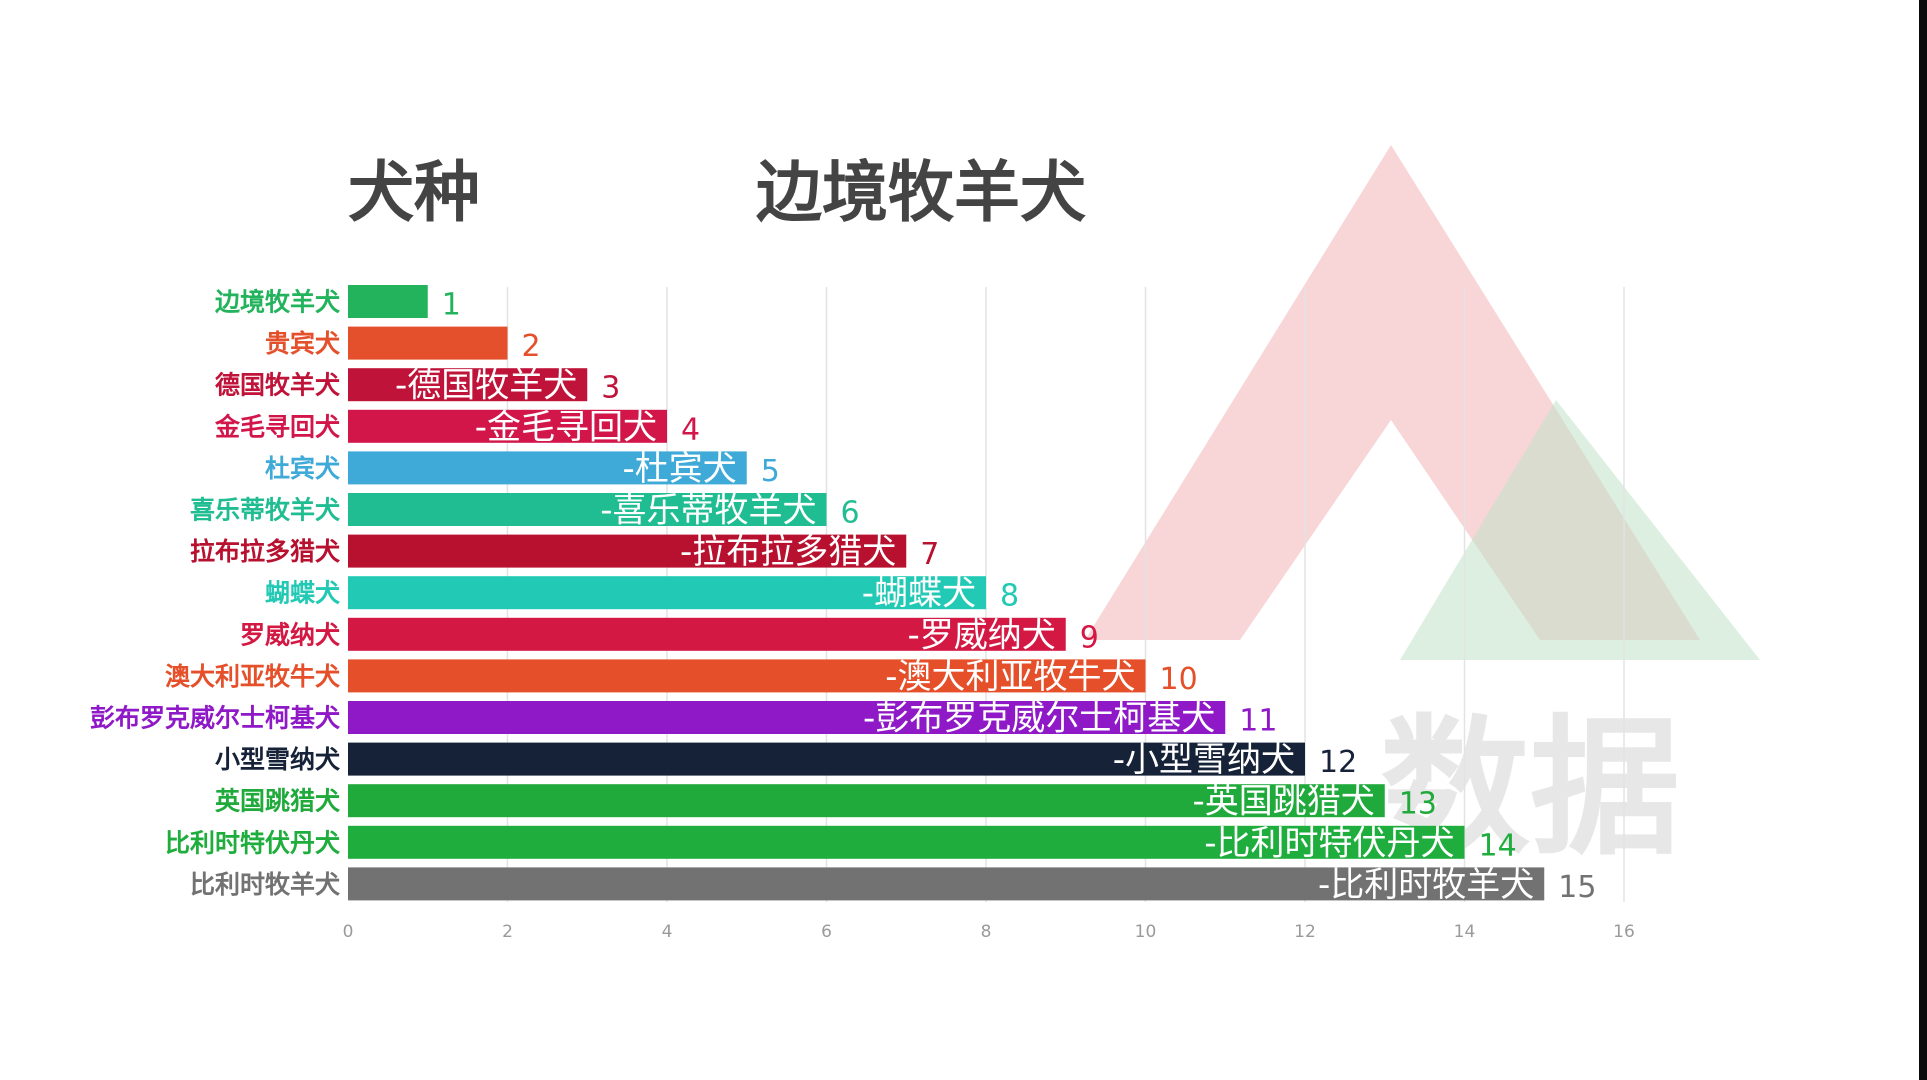 This screenshot has width=1927, height=1080. Describe the element at coordinates (348, 932) in the screenshot. I see `x-tick-label: 0` at that location.